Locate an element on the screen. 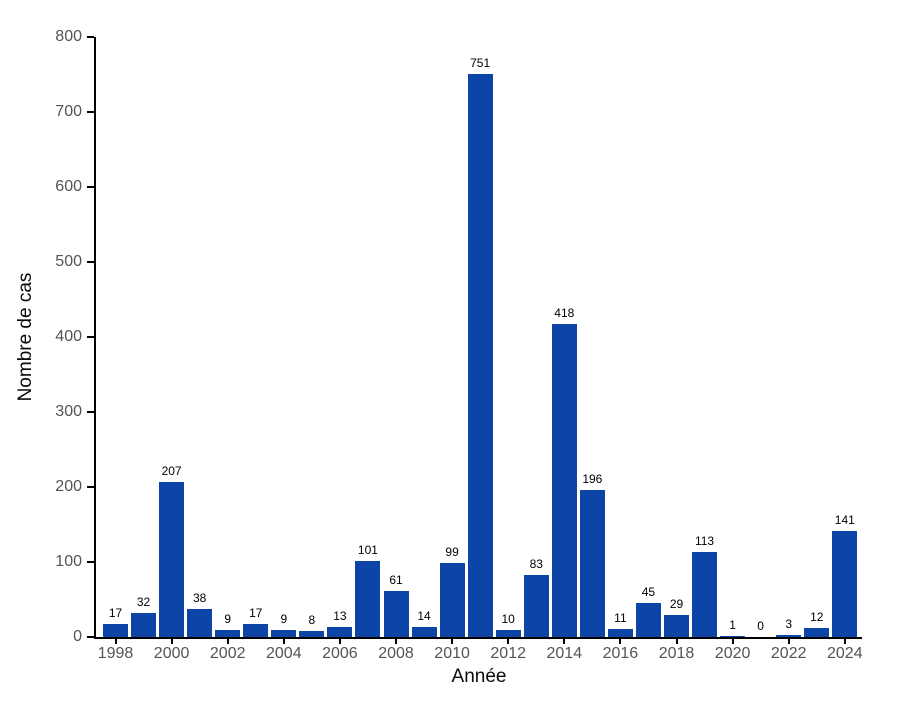 The height and width of the screenshot is (720, 900). bar-value-label: 61 is located at coordinates (396, 580).